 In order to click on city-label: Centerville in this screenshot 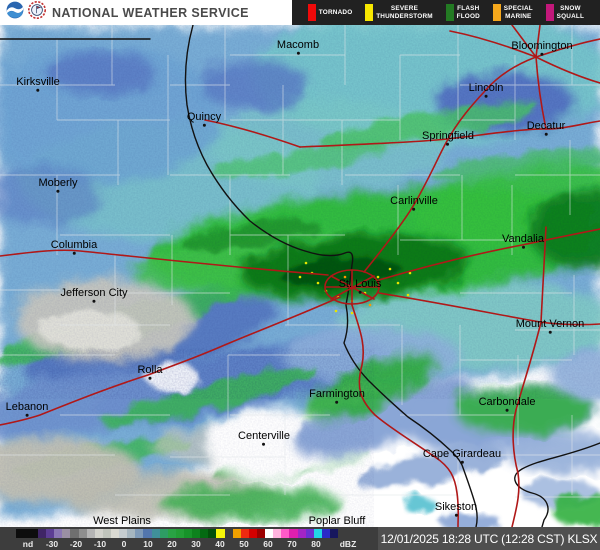, I will do `click(264, 438)`.